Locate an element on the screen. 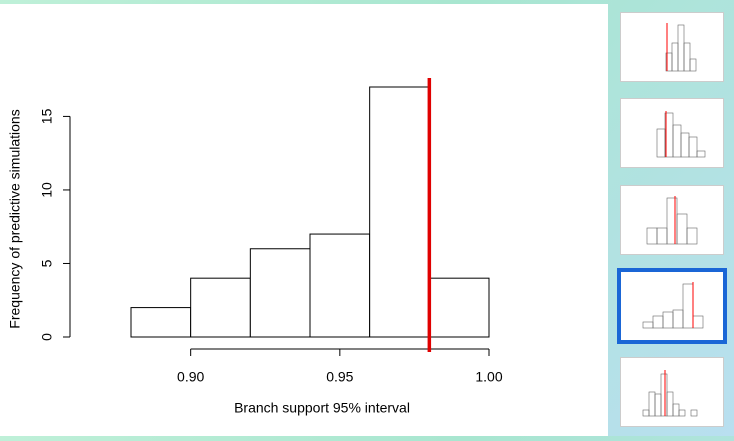 Image resolution: width=734 pixels, height=441 pixels. y-tick-label: 0 is located at coordinates (47, 337).